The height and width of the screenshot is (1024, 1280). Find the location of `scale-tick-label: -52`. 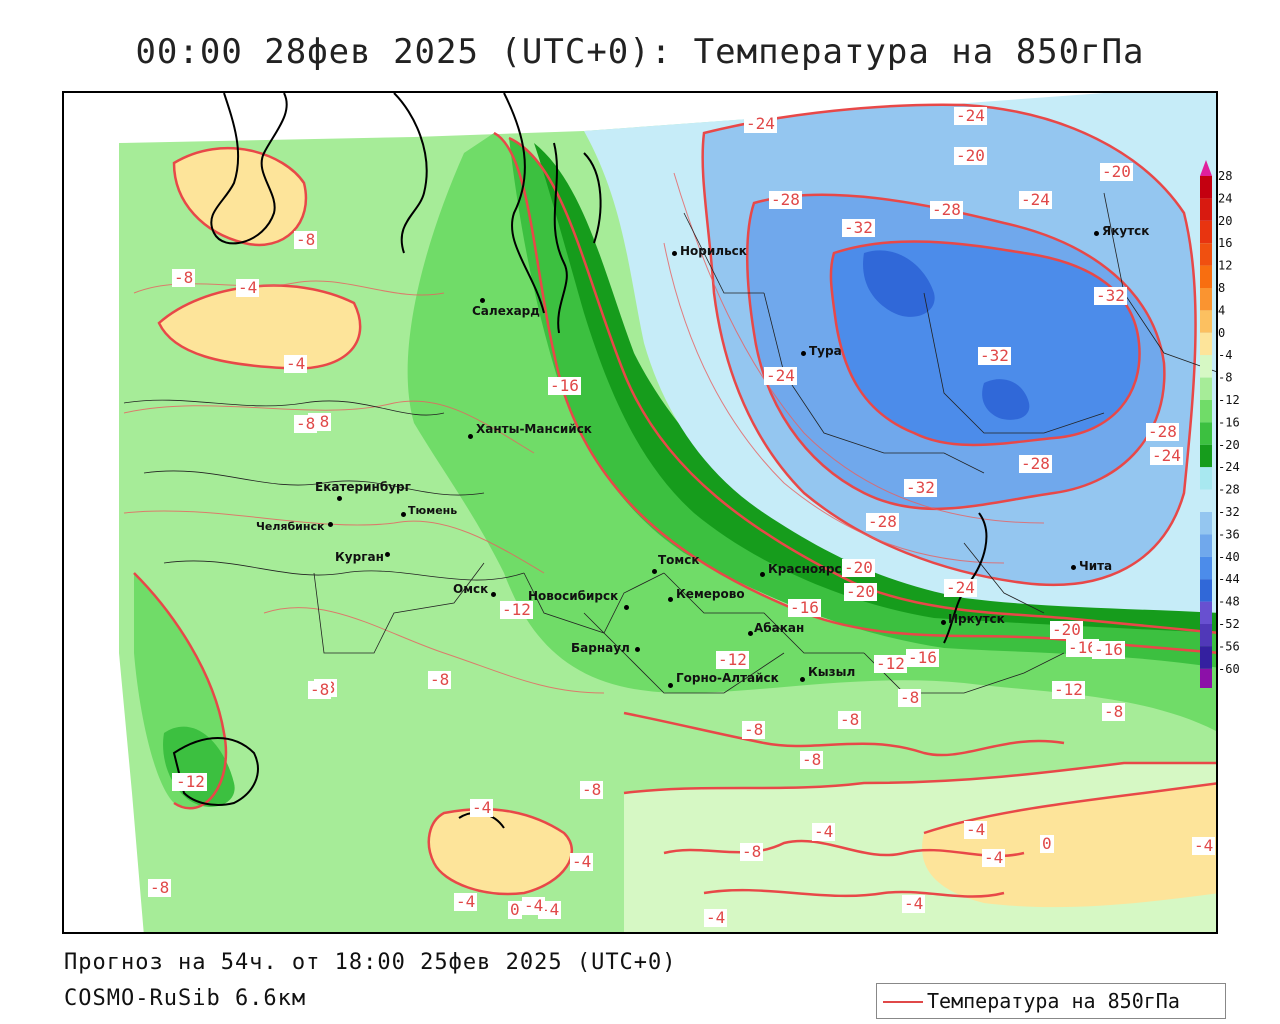

scale-tick-label: -52 is located at coordinates (1229, 624).